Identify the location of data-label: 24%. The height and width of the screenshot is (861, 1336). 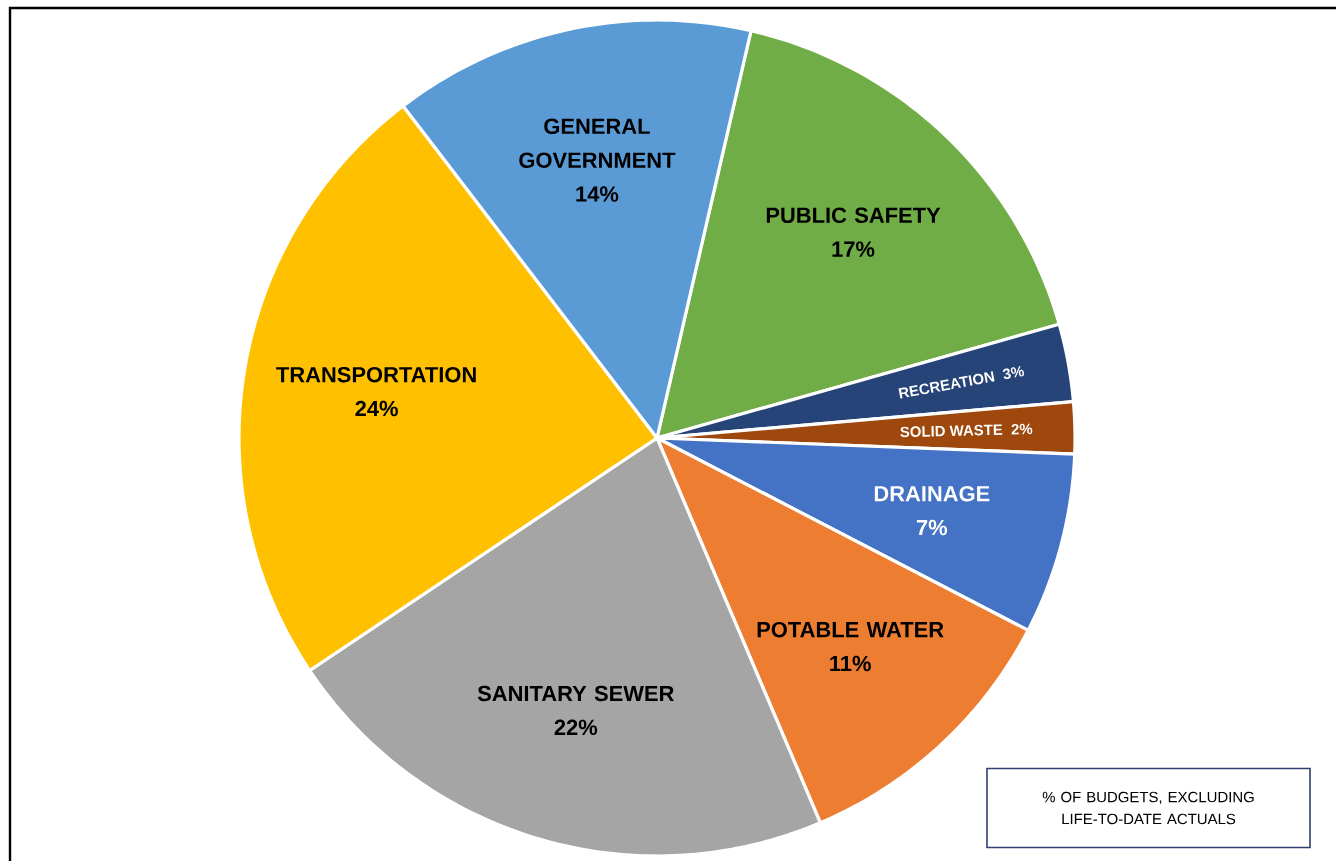
(376, 408).